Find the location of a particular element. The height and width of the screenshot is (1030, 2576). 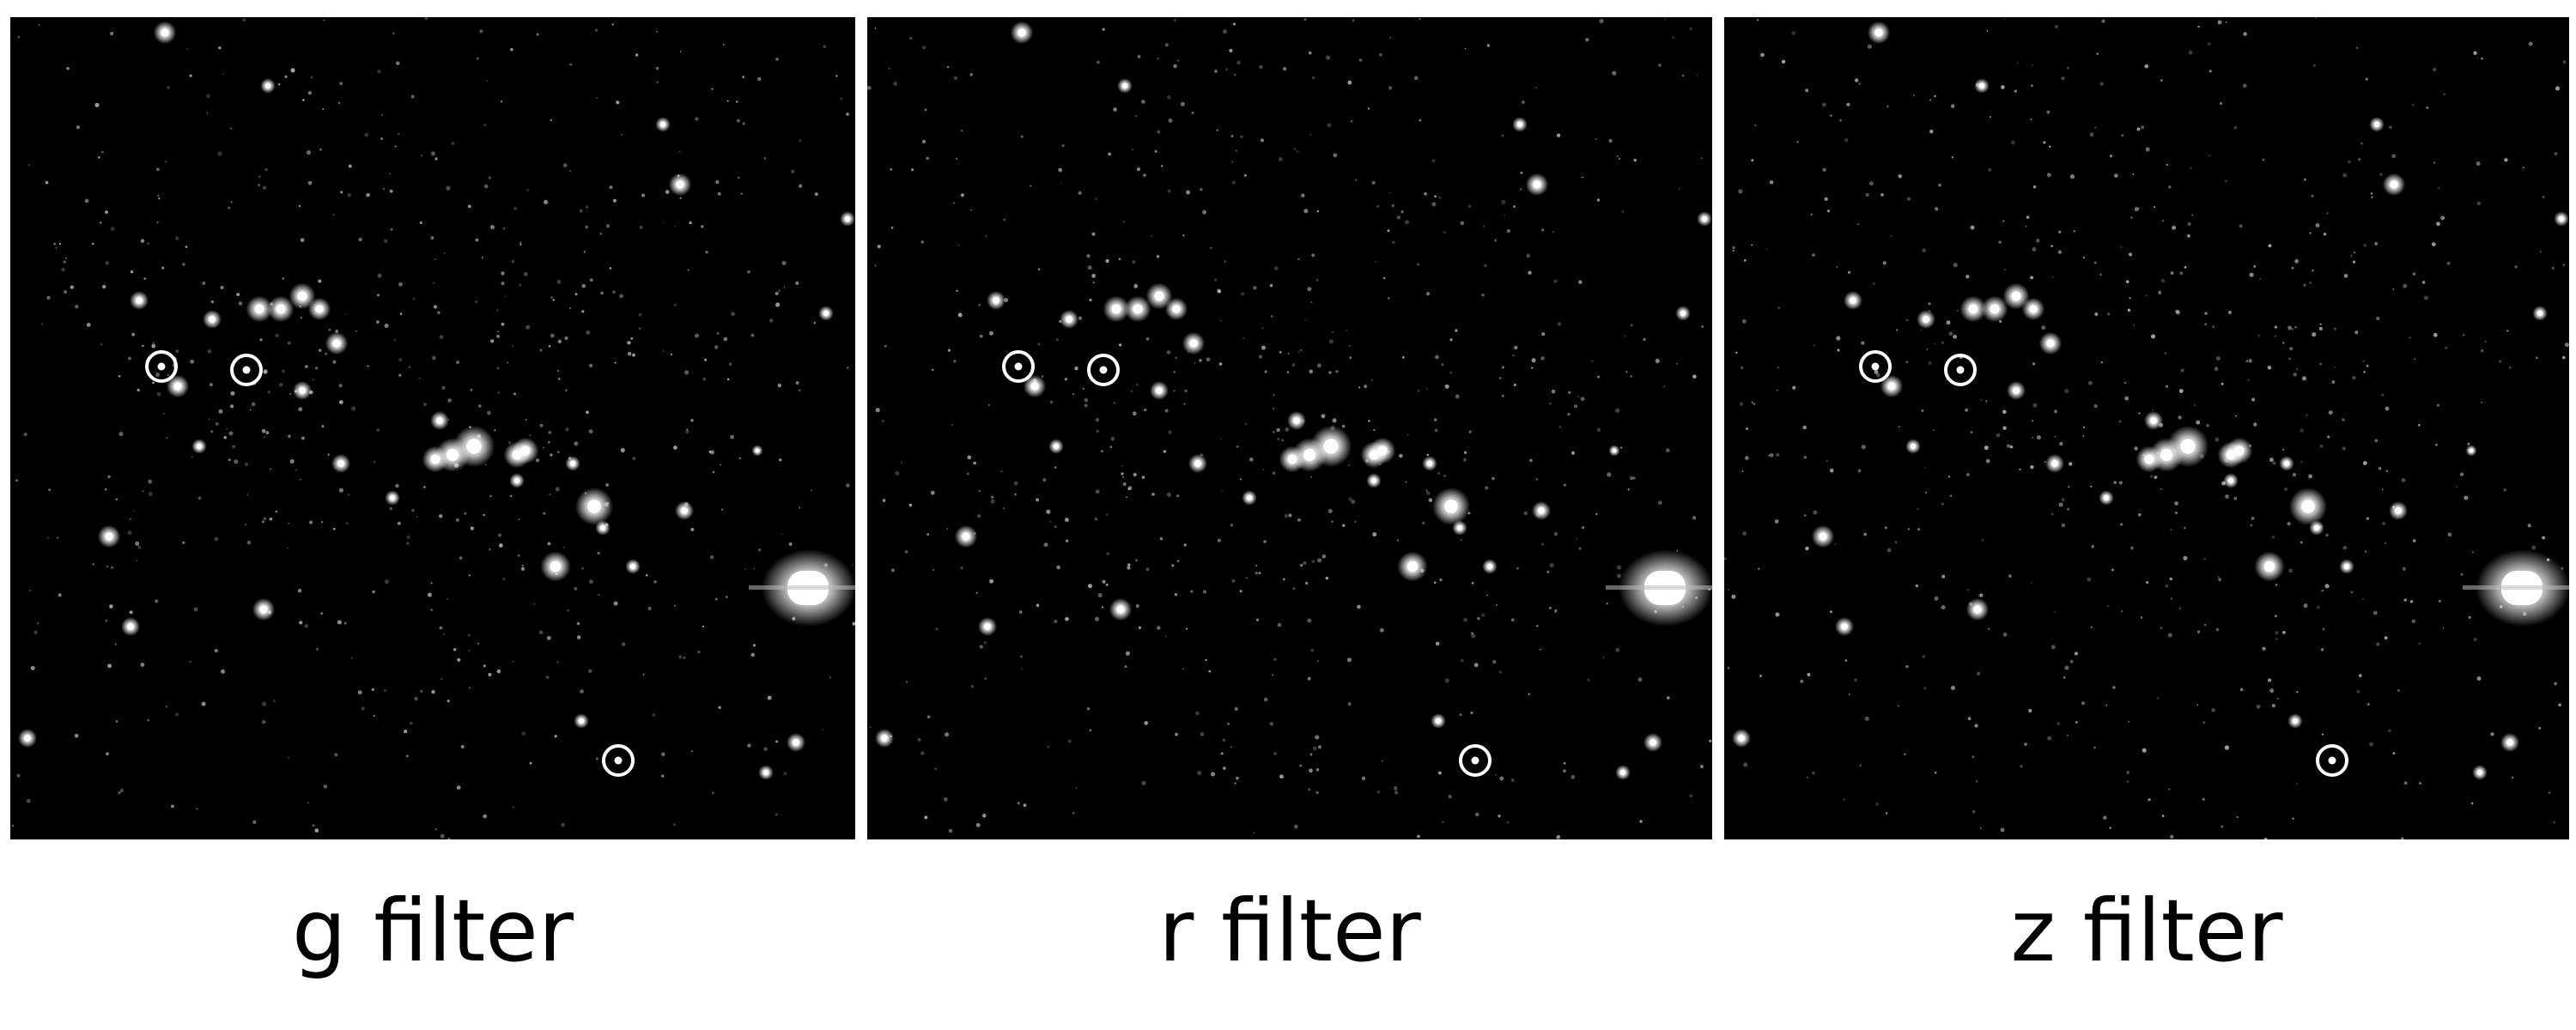

target-star is located at coordinates (618, 760).